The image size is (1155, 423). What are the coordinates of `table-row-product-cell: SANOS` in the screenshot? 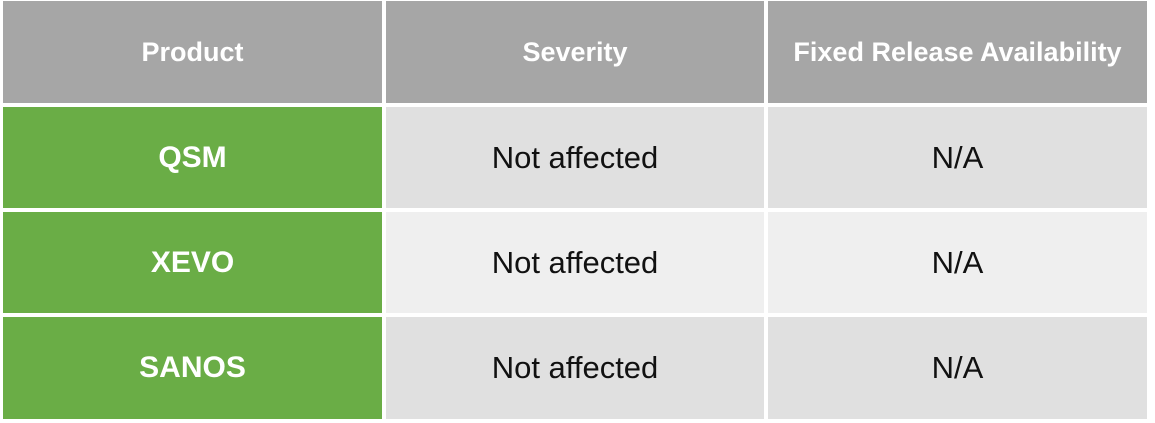 It's located at (192, 368).